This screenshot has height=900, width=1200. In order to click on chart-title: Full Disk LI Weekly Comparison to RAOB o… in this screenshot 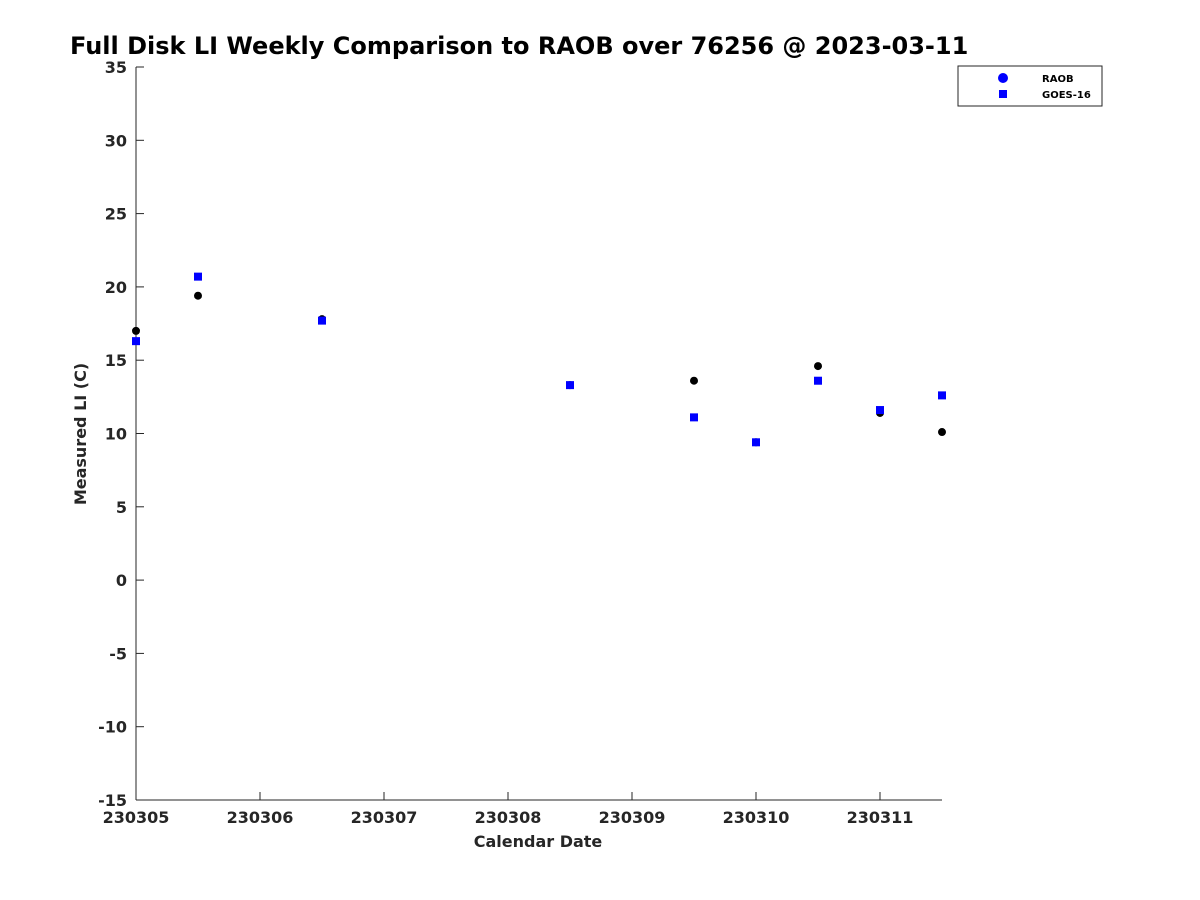, I will do `click(519, 46)`.